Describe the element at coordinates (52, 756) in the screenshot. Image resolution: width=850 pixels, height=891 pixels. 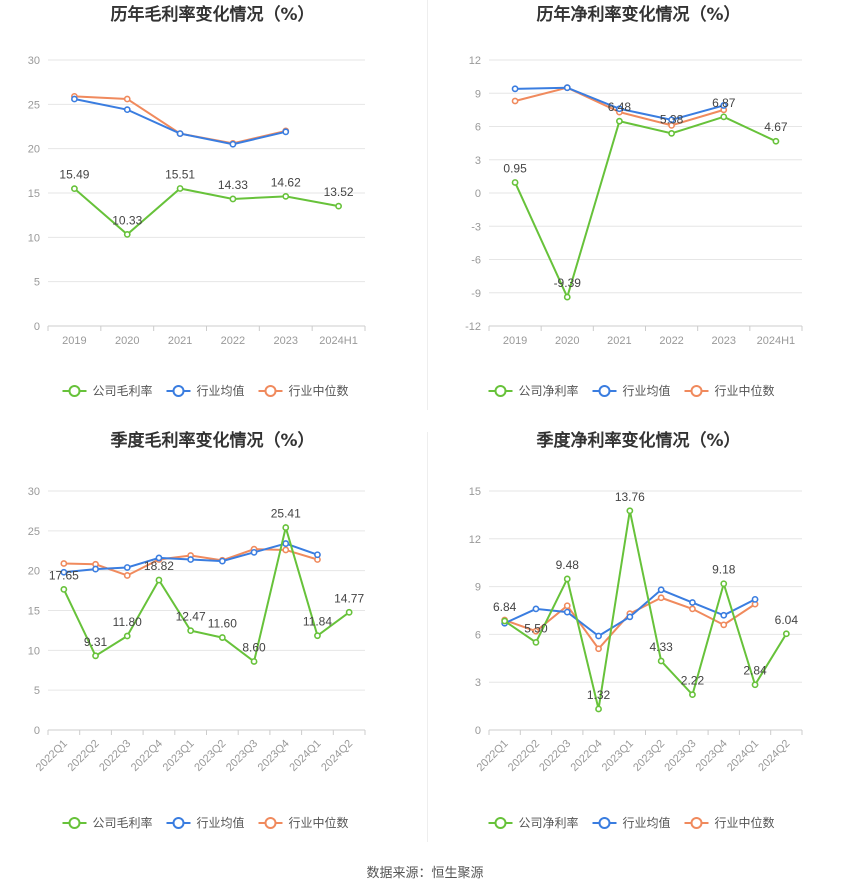
I see `x-tick-label: 2022Q1` at that location.